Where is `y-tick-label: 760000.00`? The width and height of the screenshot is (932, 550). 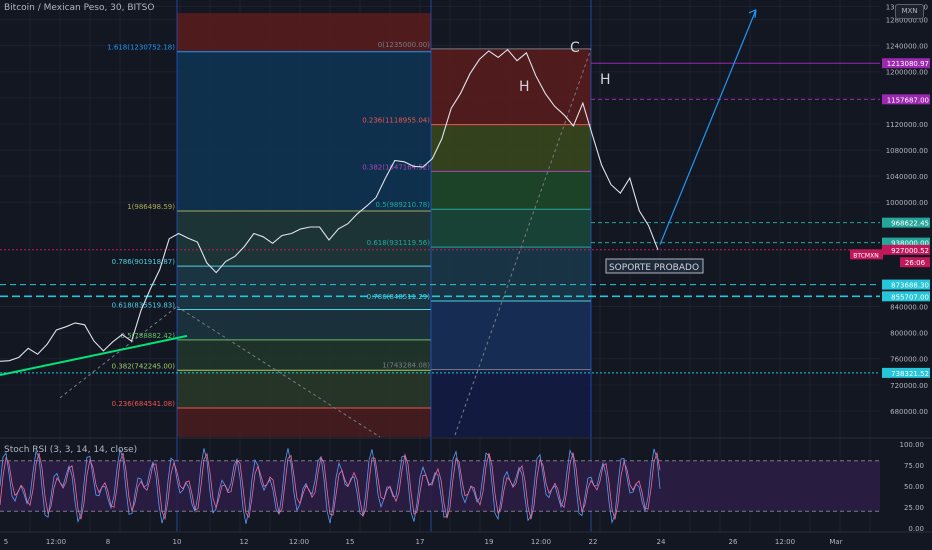 y-tick-label: 760000.00 is located at coordinates (909, 360).